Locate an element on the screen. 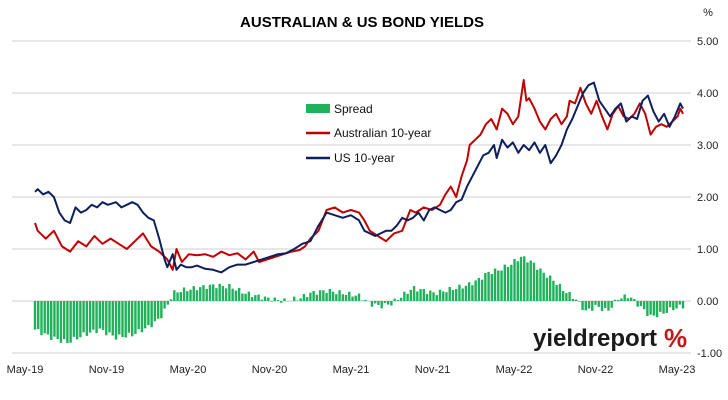  chart-title: AUSTRALIAN & US BOND YIELDS is located at coordinates (362, 22).